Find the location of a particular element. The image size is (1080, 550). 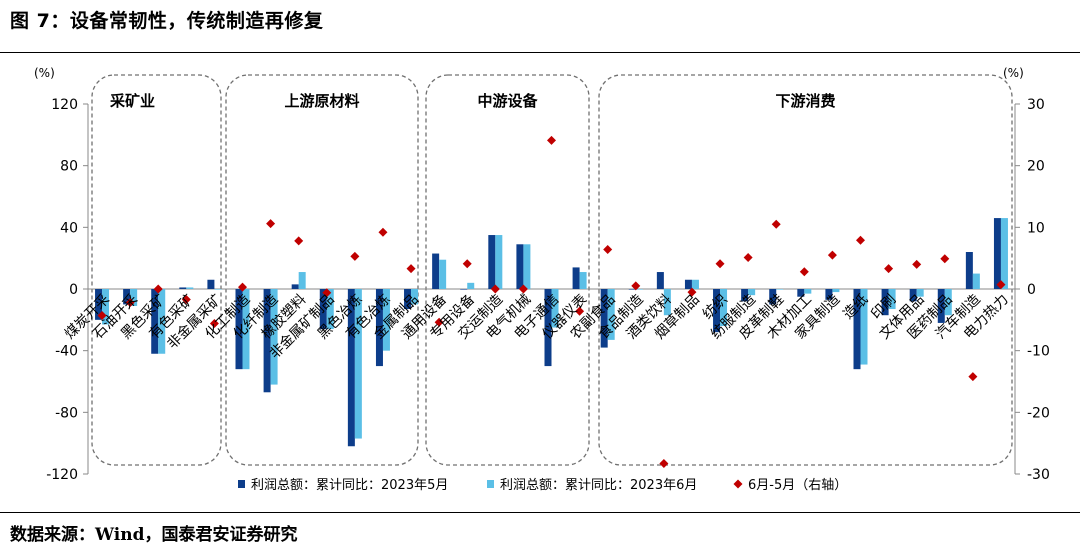

right-unit-label: (%) is located at coordinates (1013, 73).